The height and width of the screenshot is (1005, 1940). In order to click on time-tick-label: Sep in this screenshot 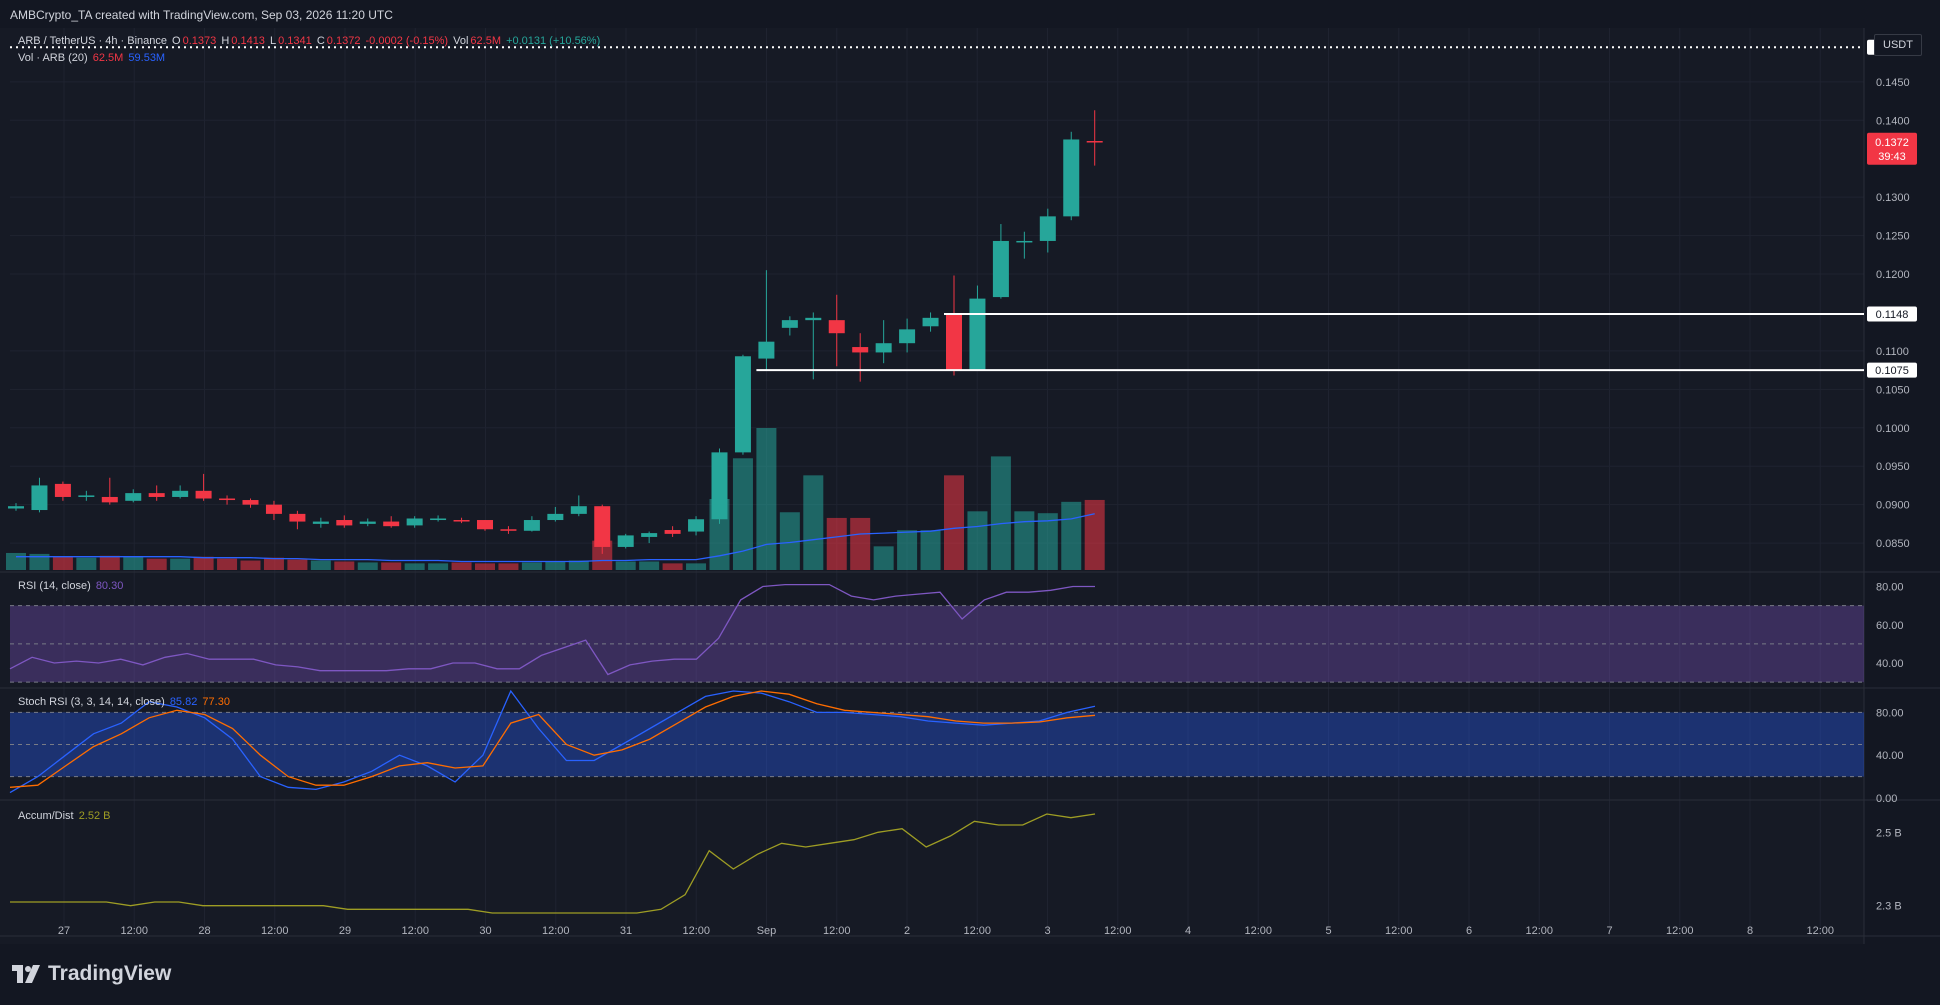, I will do `click(767, 931)`.